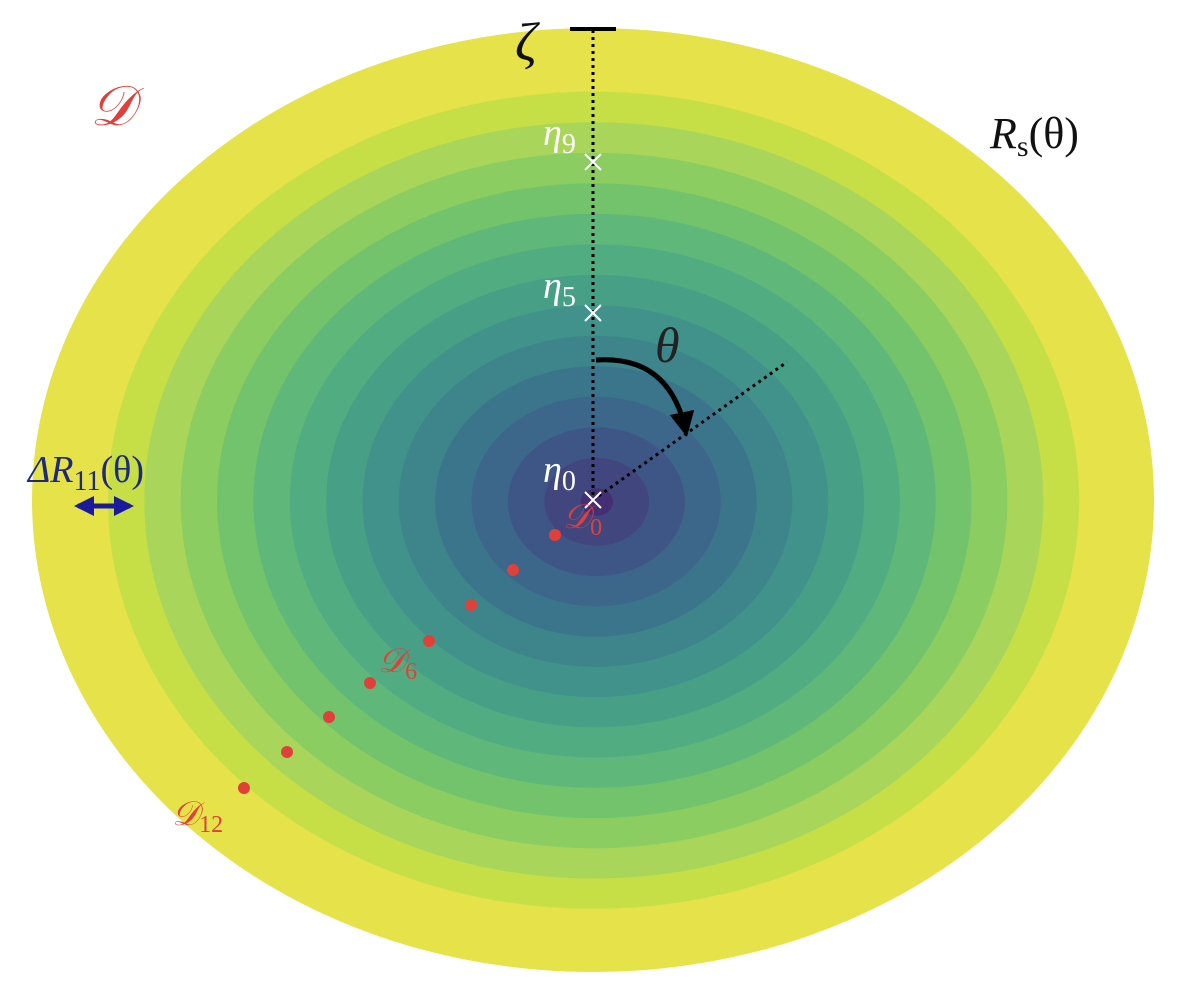 This screenshot has height=996, width=1194. What do you see at coordinates (197, 817) in the screenshot?
I see `d12-label: 𝒟12` at bounding box center [197, 817].